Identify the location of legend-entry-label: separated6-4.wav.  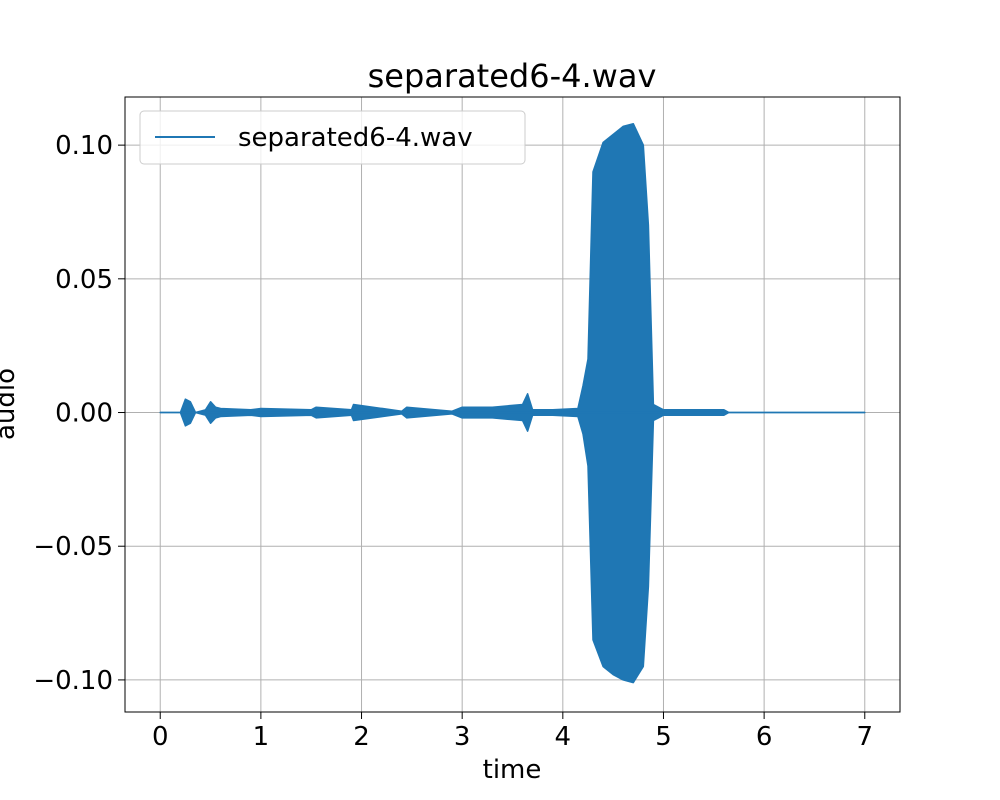
(355, 138).